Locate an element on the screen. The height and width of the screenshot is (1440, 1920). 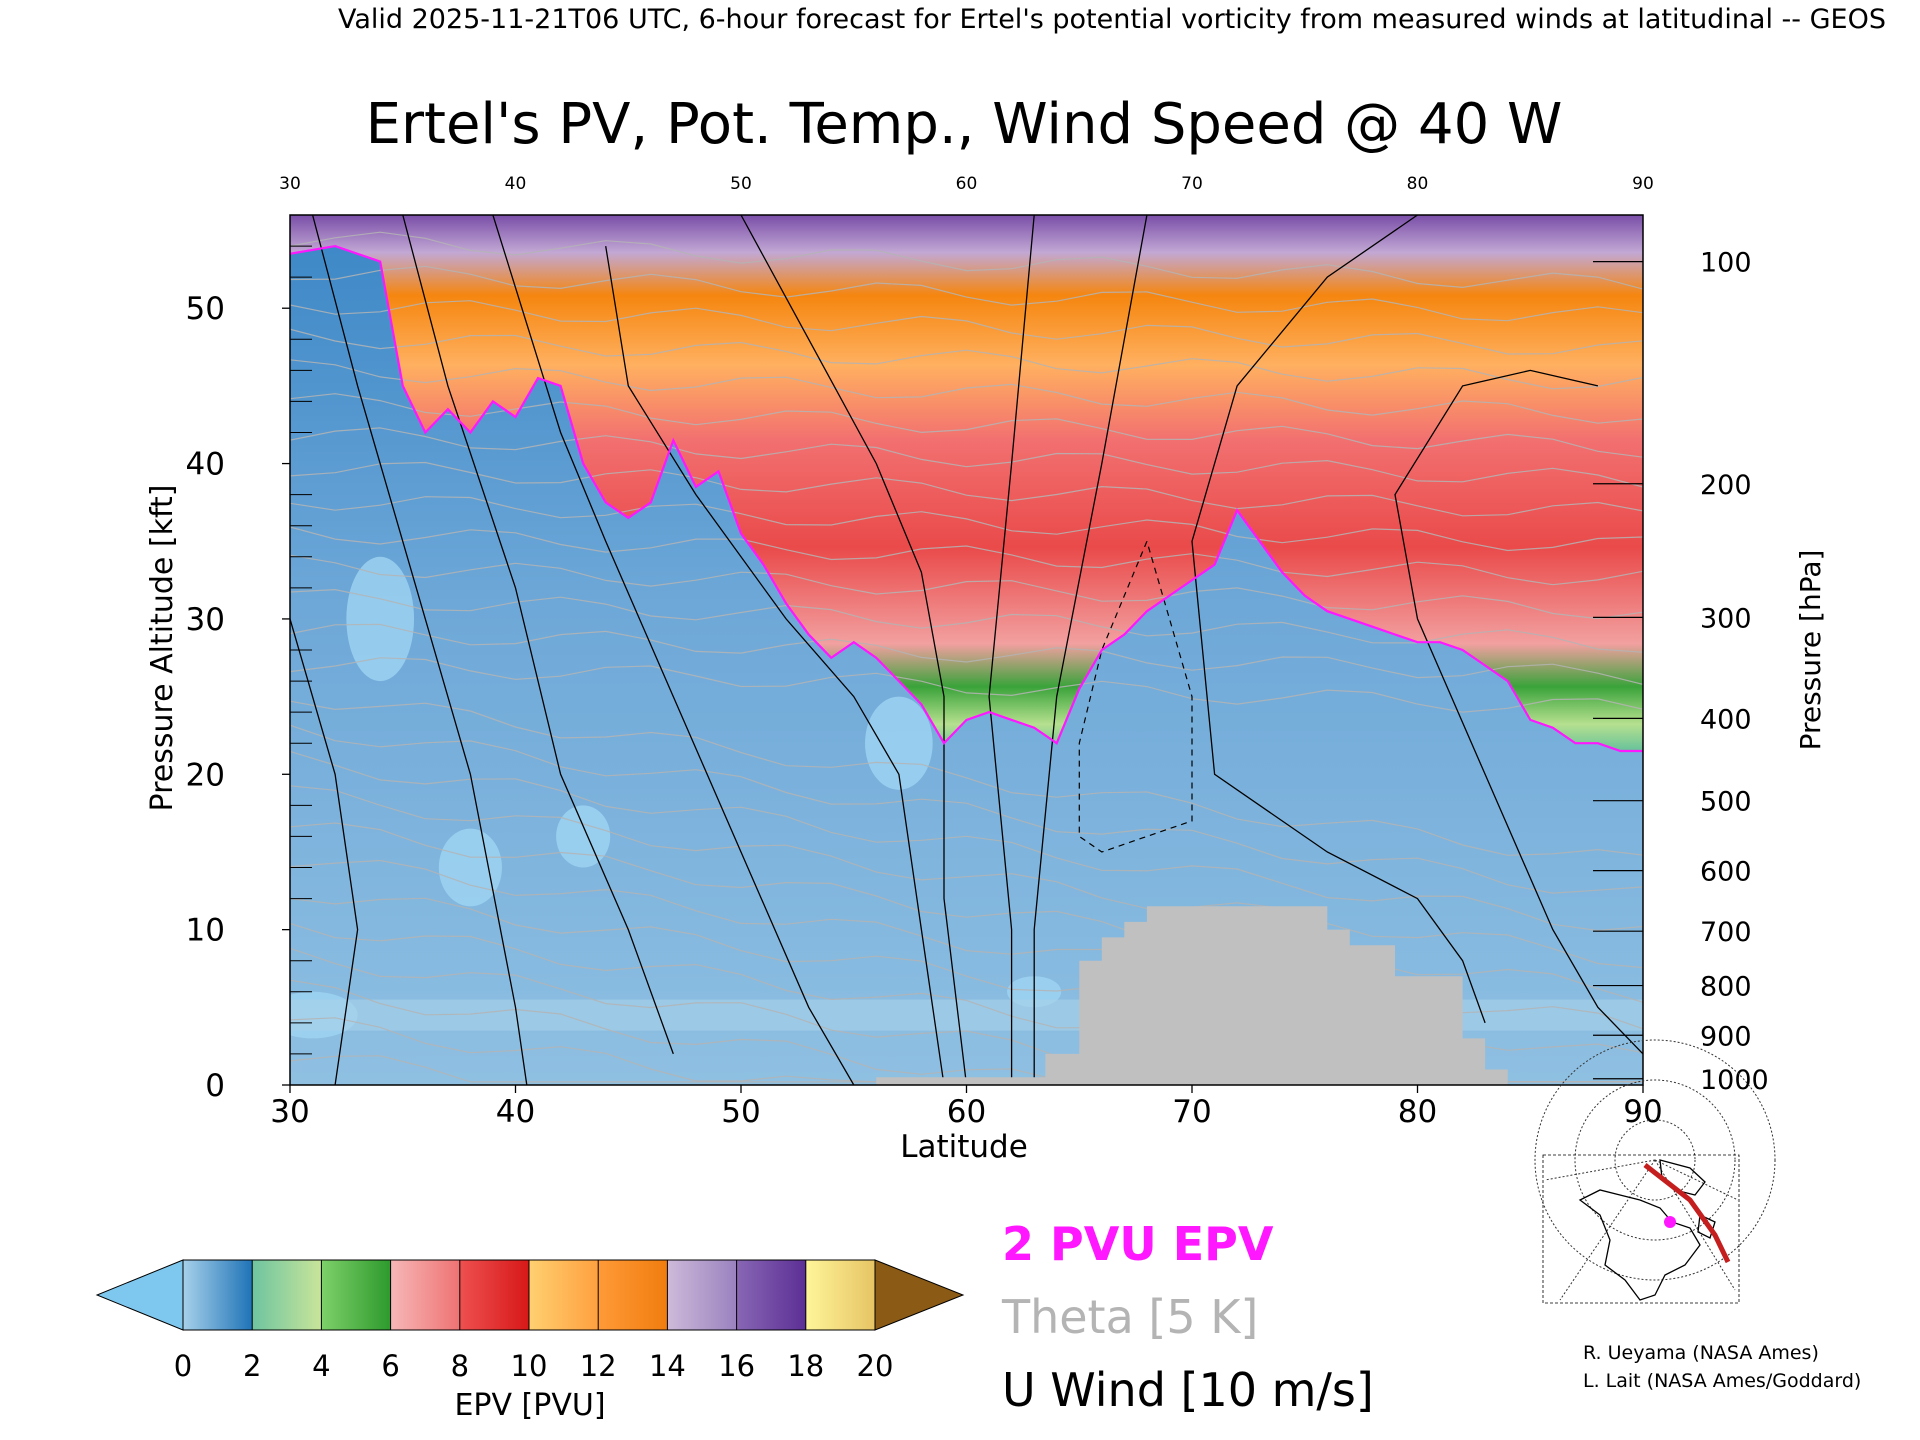
terrain-mask is located at coordinates (1192, 995).